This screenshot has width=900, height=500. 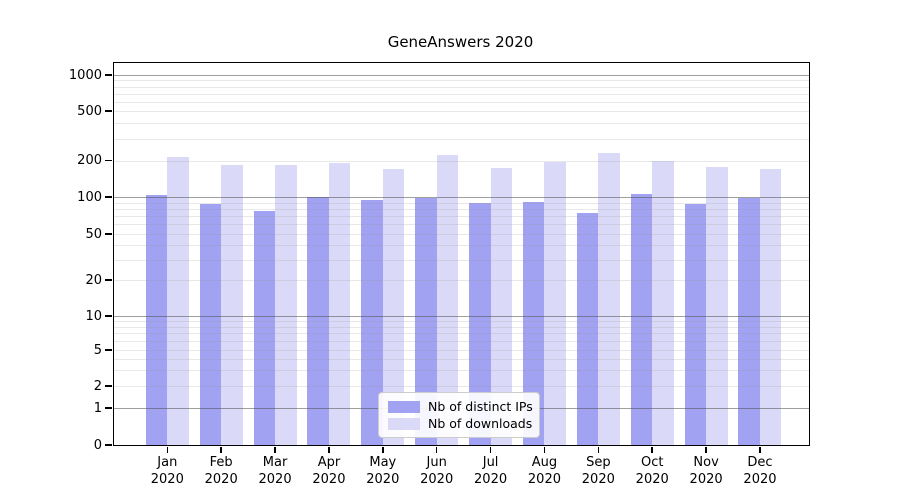 I want to click on chart-title: GeneAnswers 2020, so click(x=460, y=42).